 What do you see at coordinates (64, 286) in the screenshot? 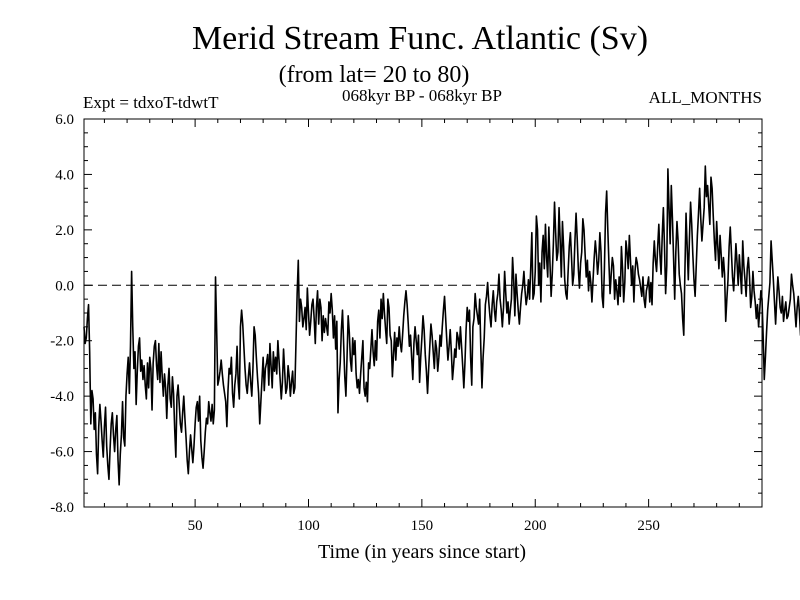
I see `y-tick-label: 0.0` at bounding box center [64, 286].